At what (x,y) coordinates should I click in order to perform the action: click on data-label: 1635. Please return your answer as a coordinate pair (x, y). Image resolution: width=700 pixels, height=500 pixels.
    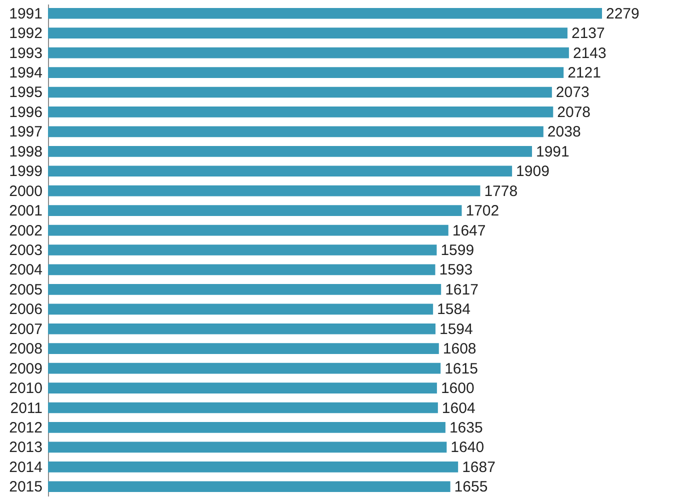
    Looking at the image, I should click on (466, 427).